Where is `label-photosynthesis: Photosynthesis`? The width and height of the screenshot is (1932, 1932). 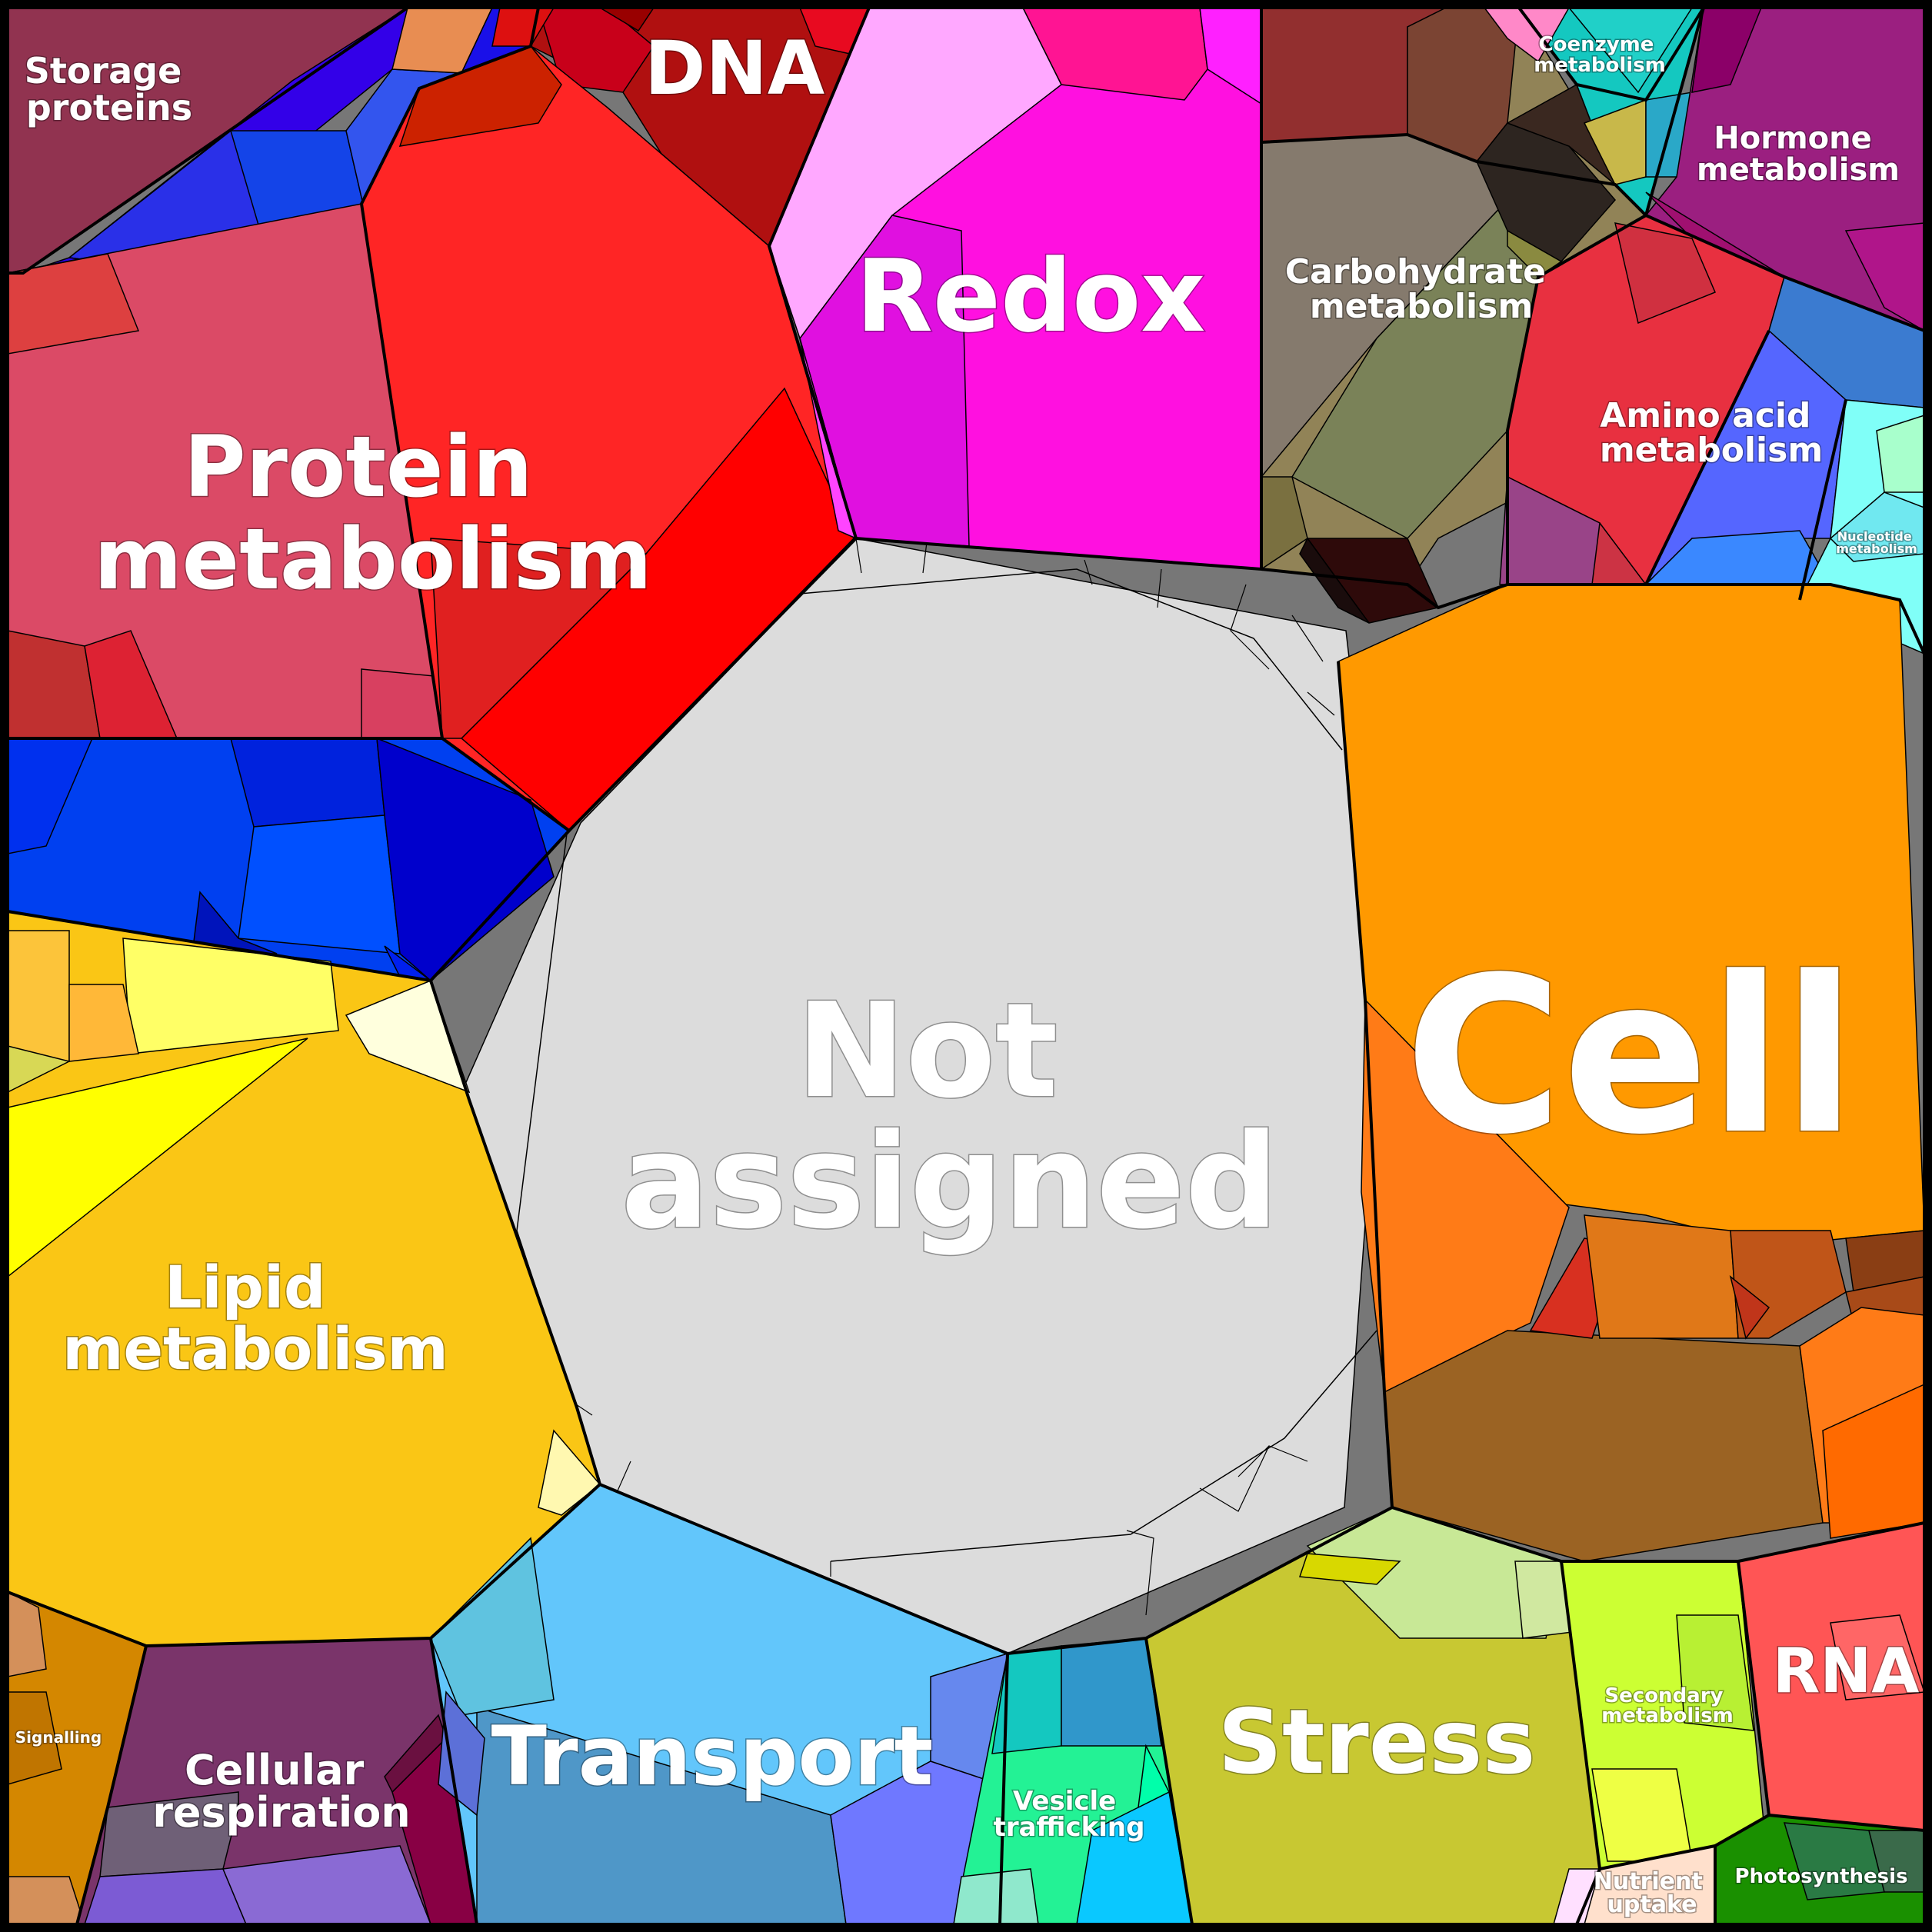 label-photosynthesis: Photosynthesis is located at coordinates (1820, 1876).